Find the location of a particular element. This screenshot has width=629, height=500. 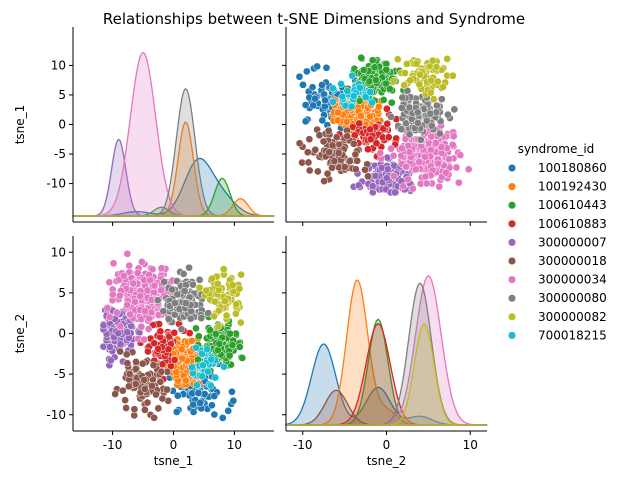

legend-title: syndrome_id is located at coordinates (556, 149).